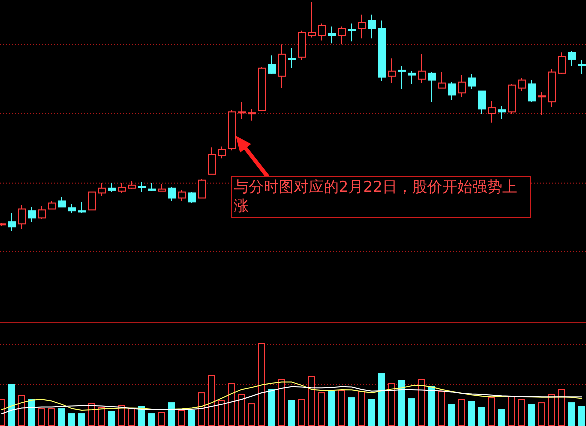 Image resolution: width=586 pixels, height=426 pixels. I want to click on annotation: 与分时图对应的2月22日，股价开始强势上涨, so click(381, 197).